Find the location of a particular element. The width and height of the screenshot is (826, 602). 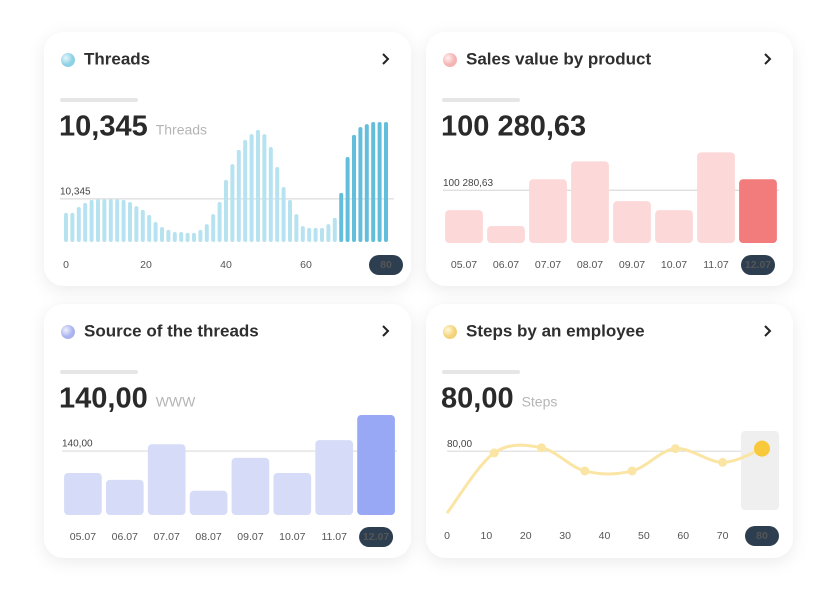

x-tick-label: 12.07 is located at coordinates (376, 537).